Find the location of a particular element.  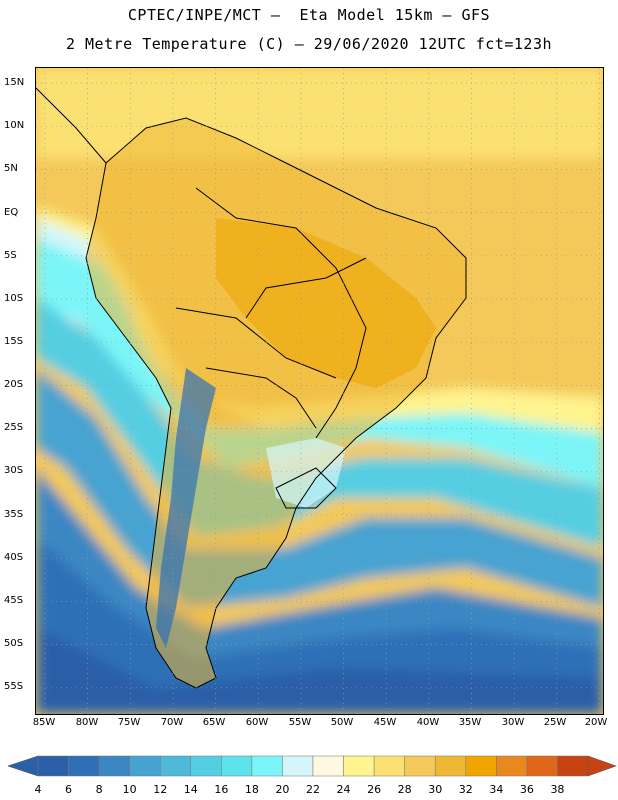

colorbar-label: 6 is located at coordinates (69, 789).